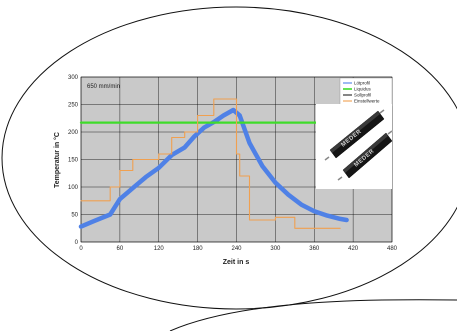 This screenshot has height=331, width=457. What do you see at coordinates (81, 249) in the screenshot?
I see `x-tick-label-0: 0` at bounding box center [81, 249].